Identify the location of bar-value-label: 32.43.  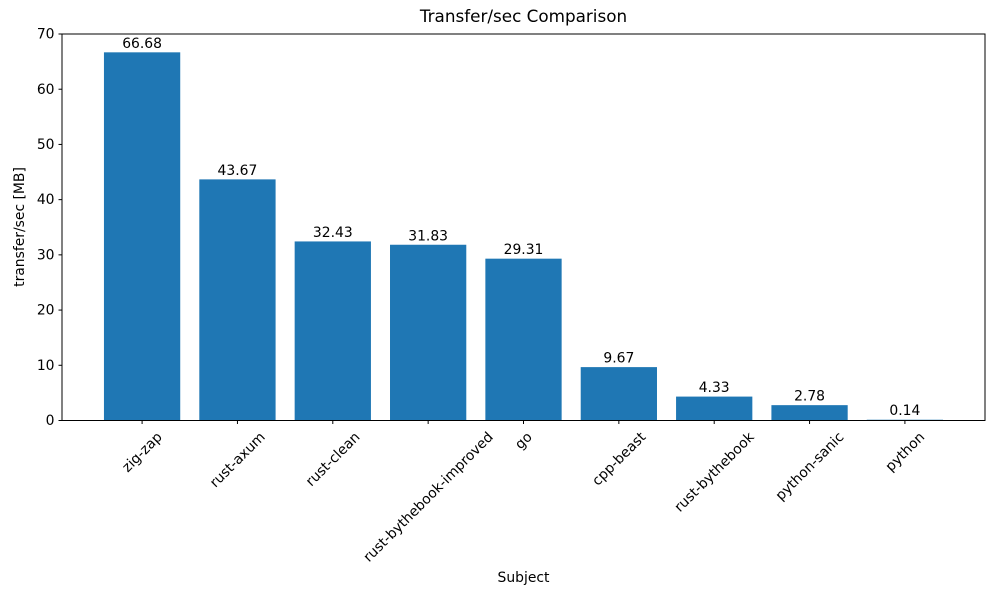
(333, 233).